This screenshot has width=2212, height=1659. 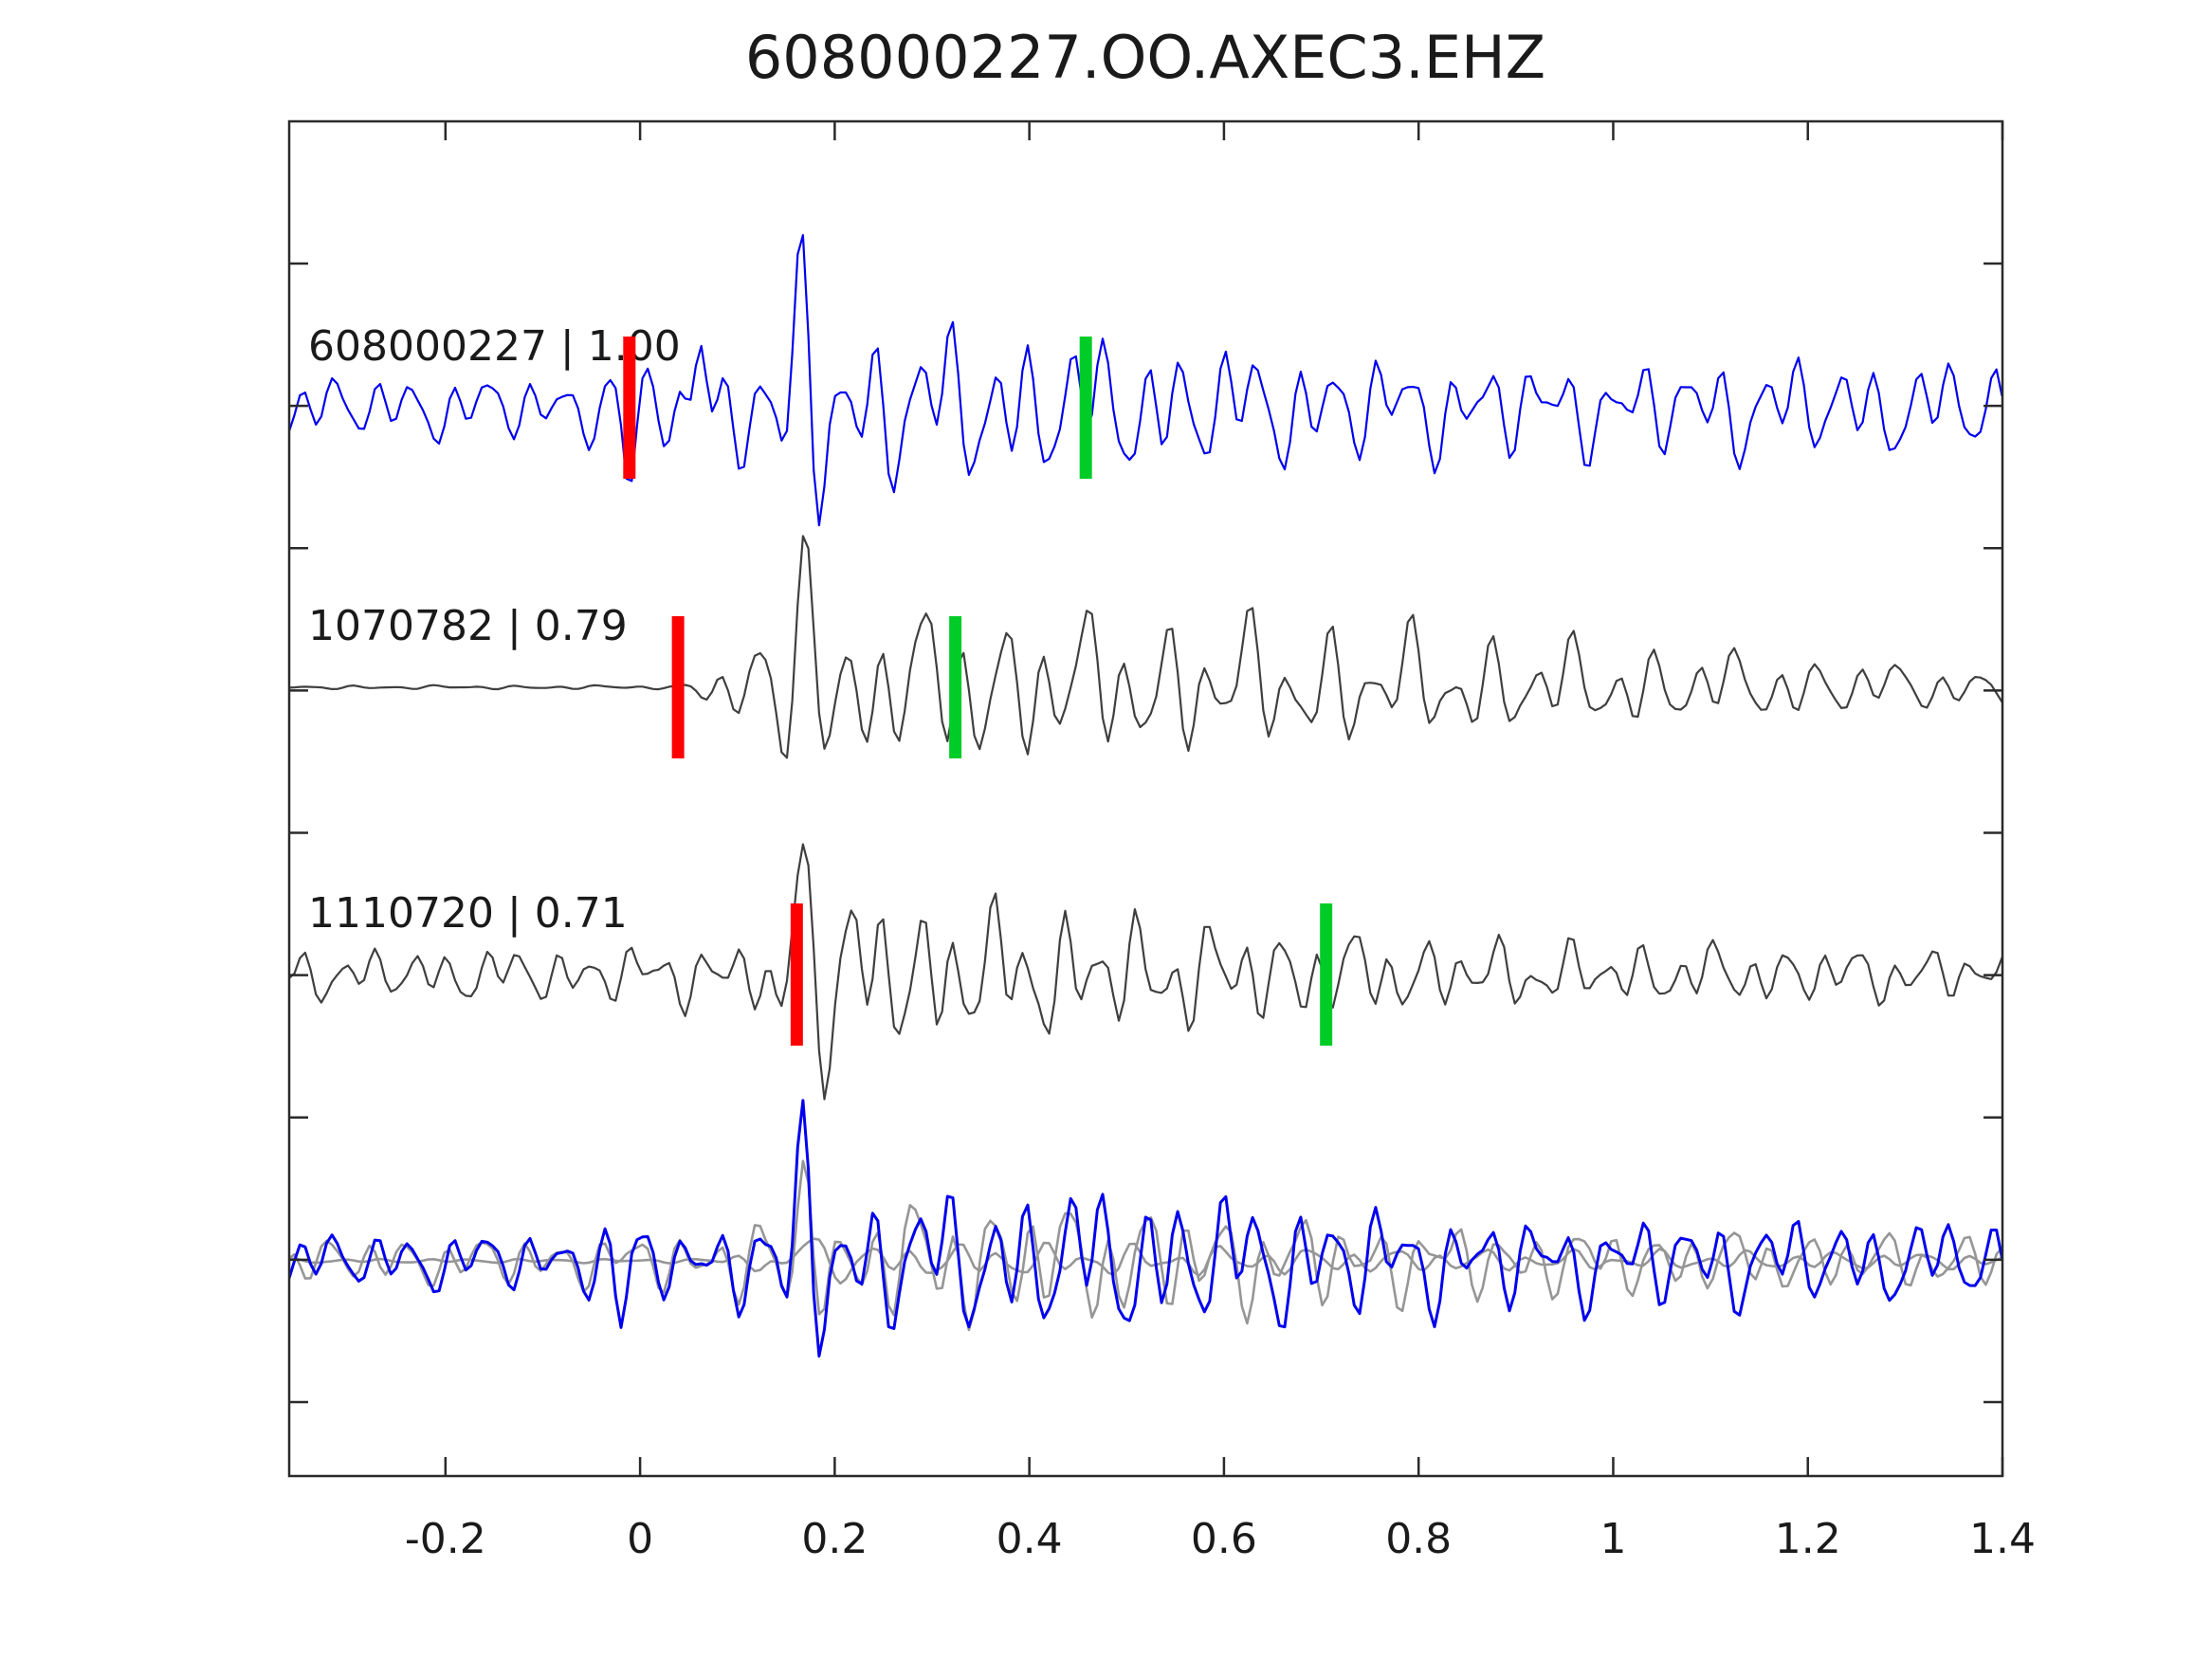 I want to click on x-tick-label-1: 0, so click(x=640, y=1539).